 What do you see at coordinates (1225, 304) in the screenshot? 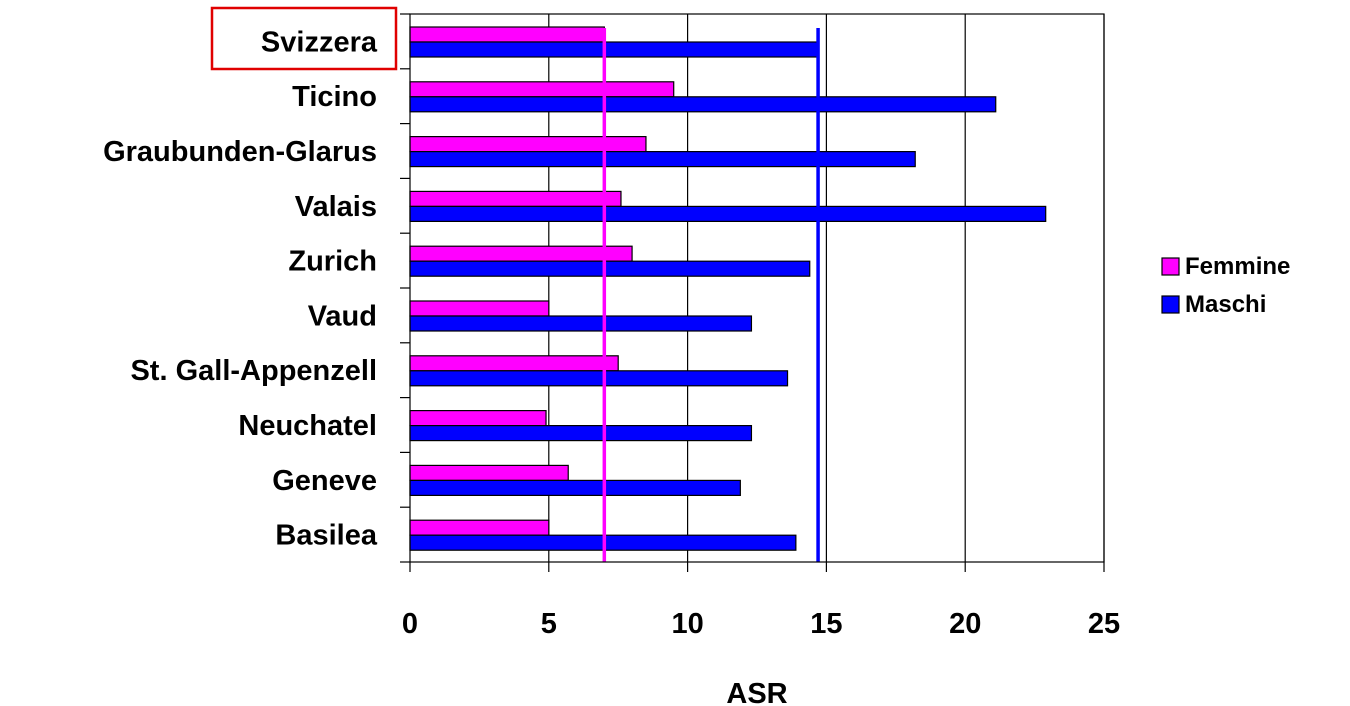
I see `legend-label-maschi: Maschi` at bounding box center [1225, 304].